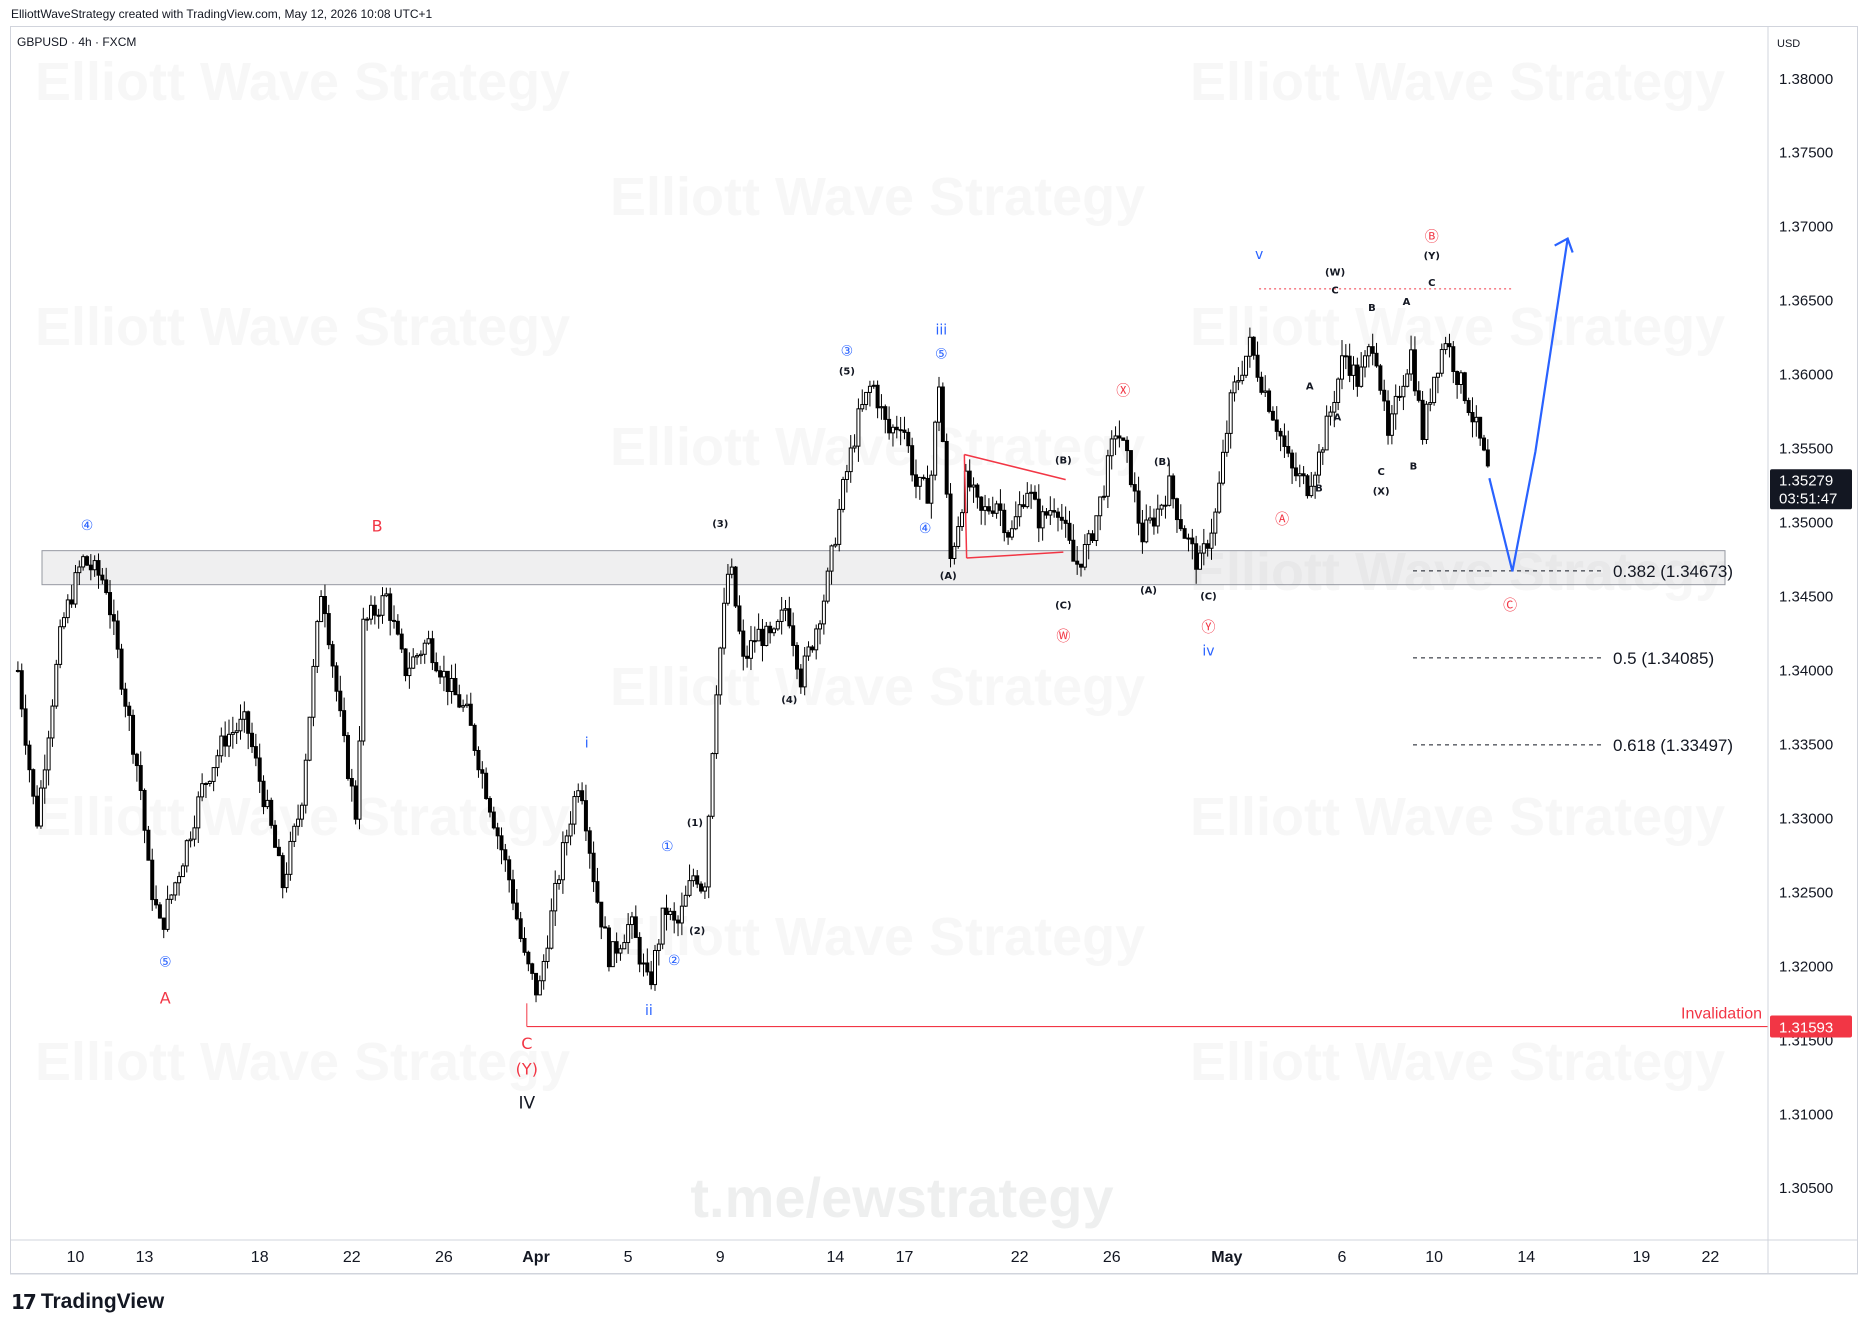 This screenshot has height=1334, width=1866. Describe the element at coordinates (1806, 375) in the screenshot. I see `price-tick-label: 1.36000` at that location.